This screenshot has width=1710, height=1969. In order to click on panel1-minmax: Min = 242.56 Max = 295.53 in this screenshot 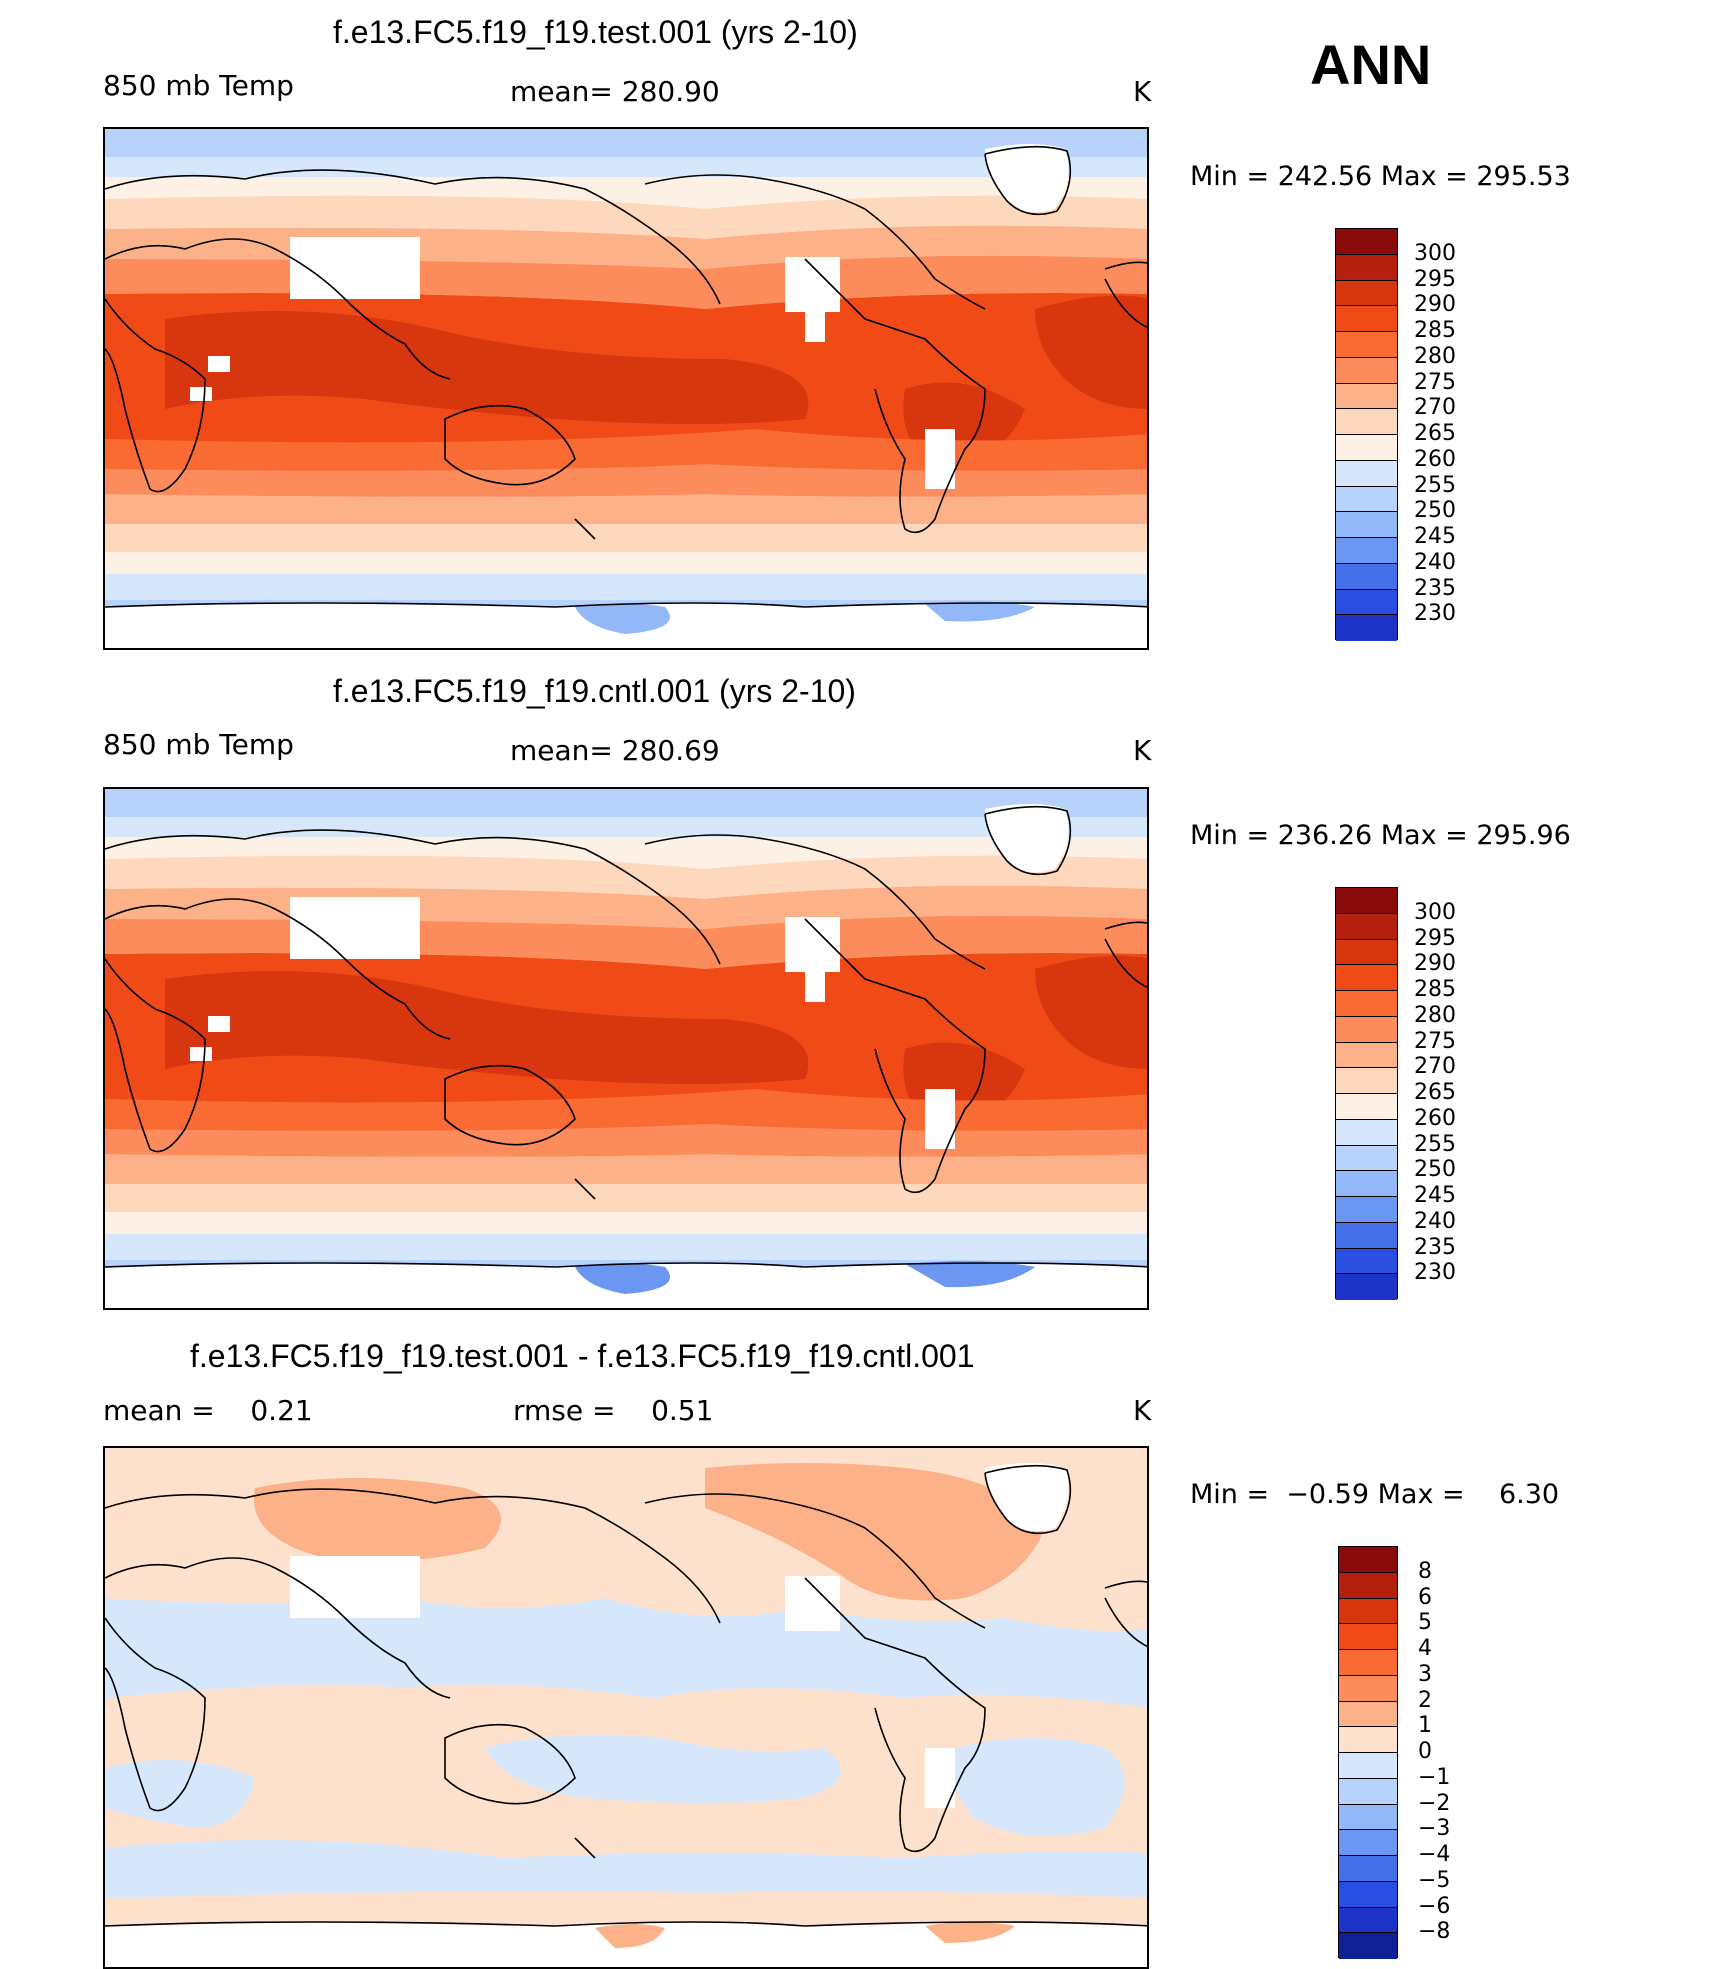, I will do `click(1380, 176)`.